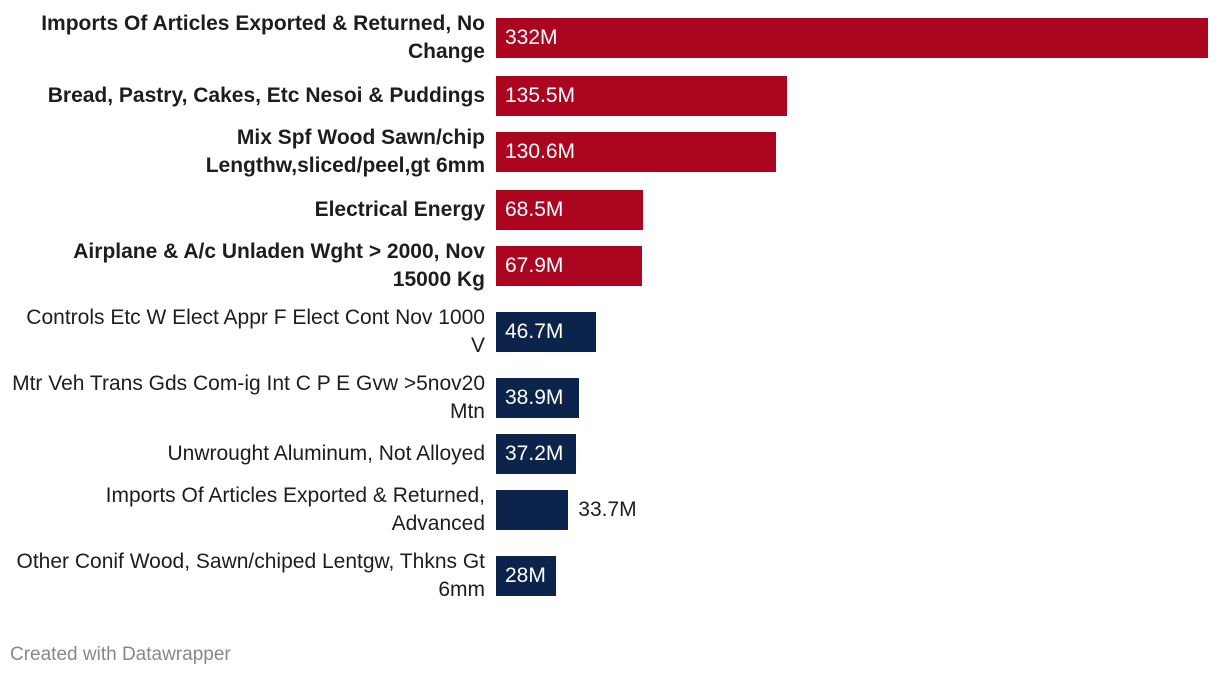  I want to click on value-label: 28M, so click(525, 575).